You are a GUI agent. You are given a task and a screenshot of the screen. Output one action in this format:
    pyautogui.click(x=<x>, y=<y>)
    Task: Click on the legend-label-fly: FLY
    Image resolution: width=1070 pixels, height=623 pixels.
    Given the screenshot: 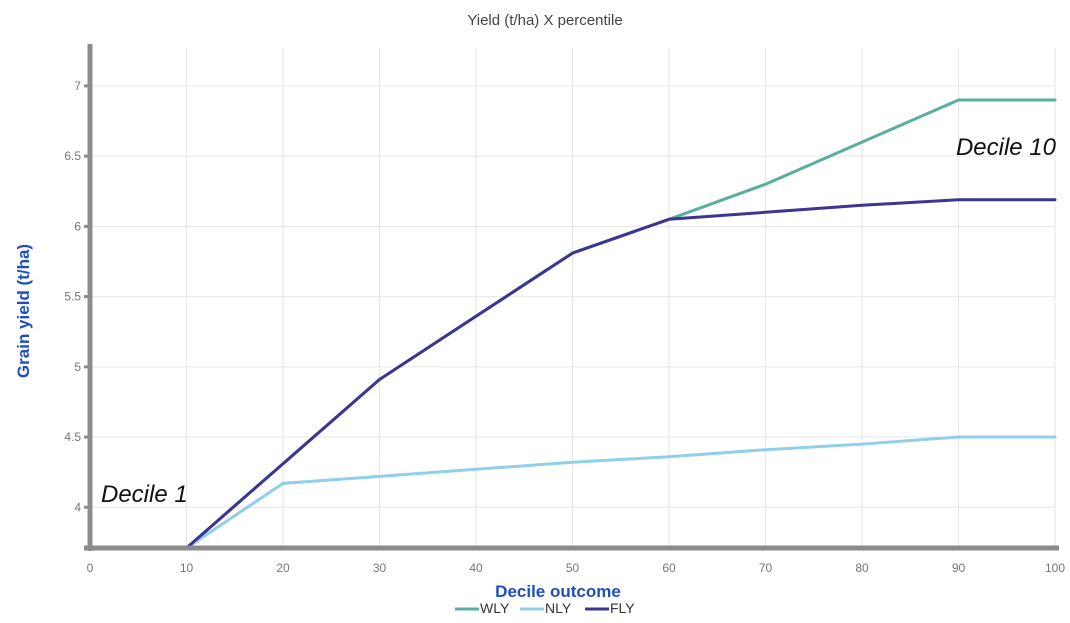 What is the action you would take?
    pyautogui.click(x=622, y=608)
    